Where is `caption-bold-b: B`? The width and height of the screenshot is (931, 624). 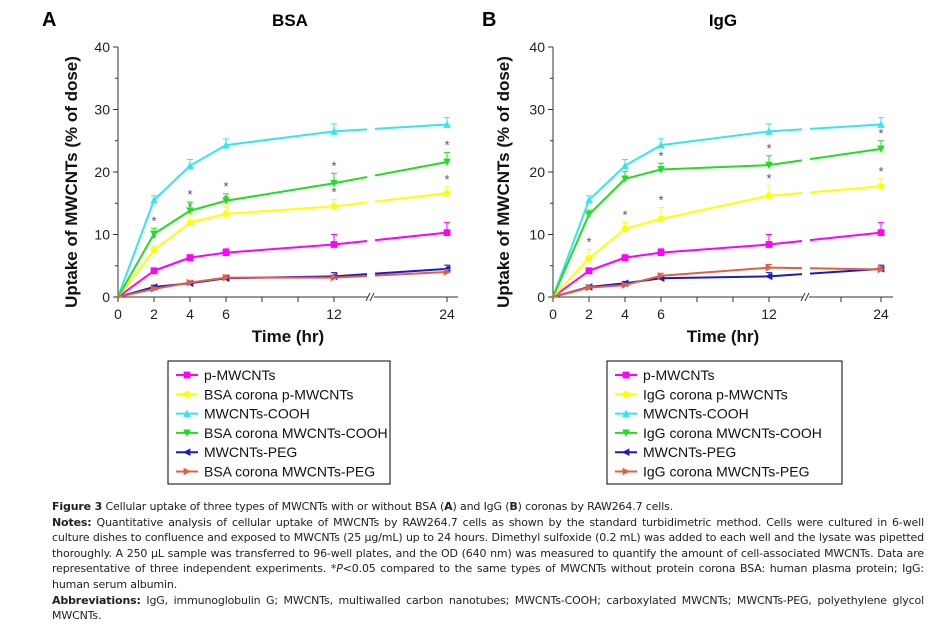 caption-bold-b: B is located at coordinates (513, 506).